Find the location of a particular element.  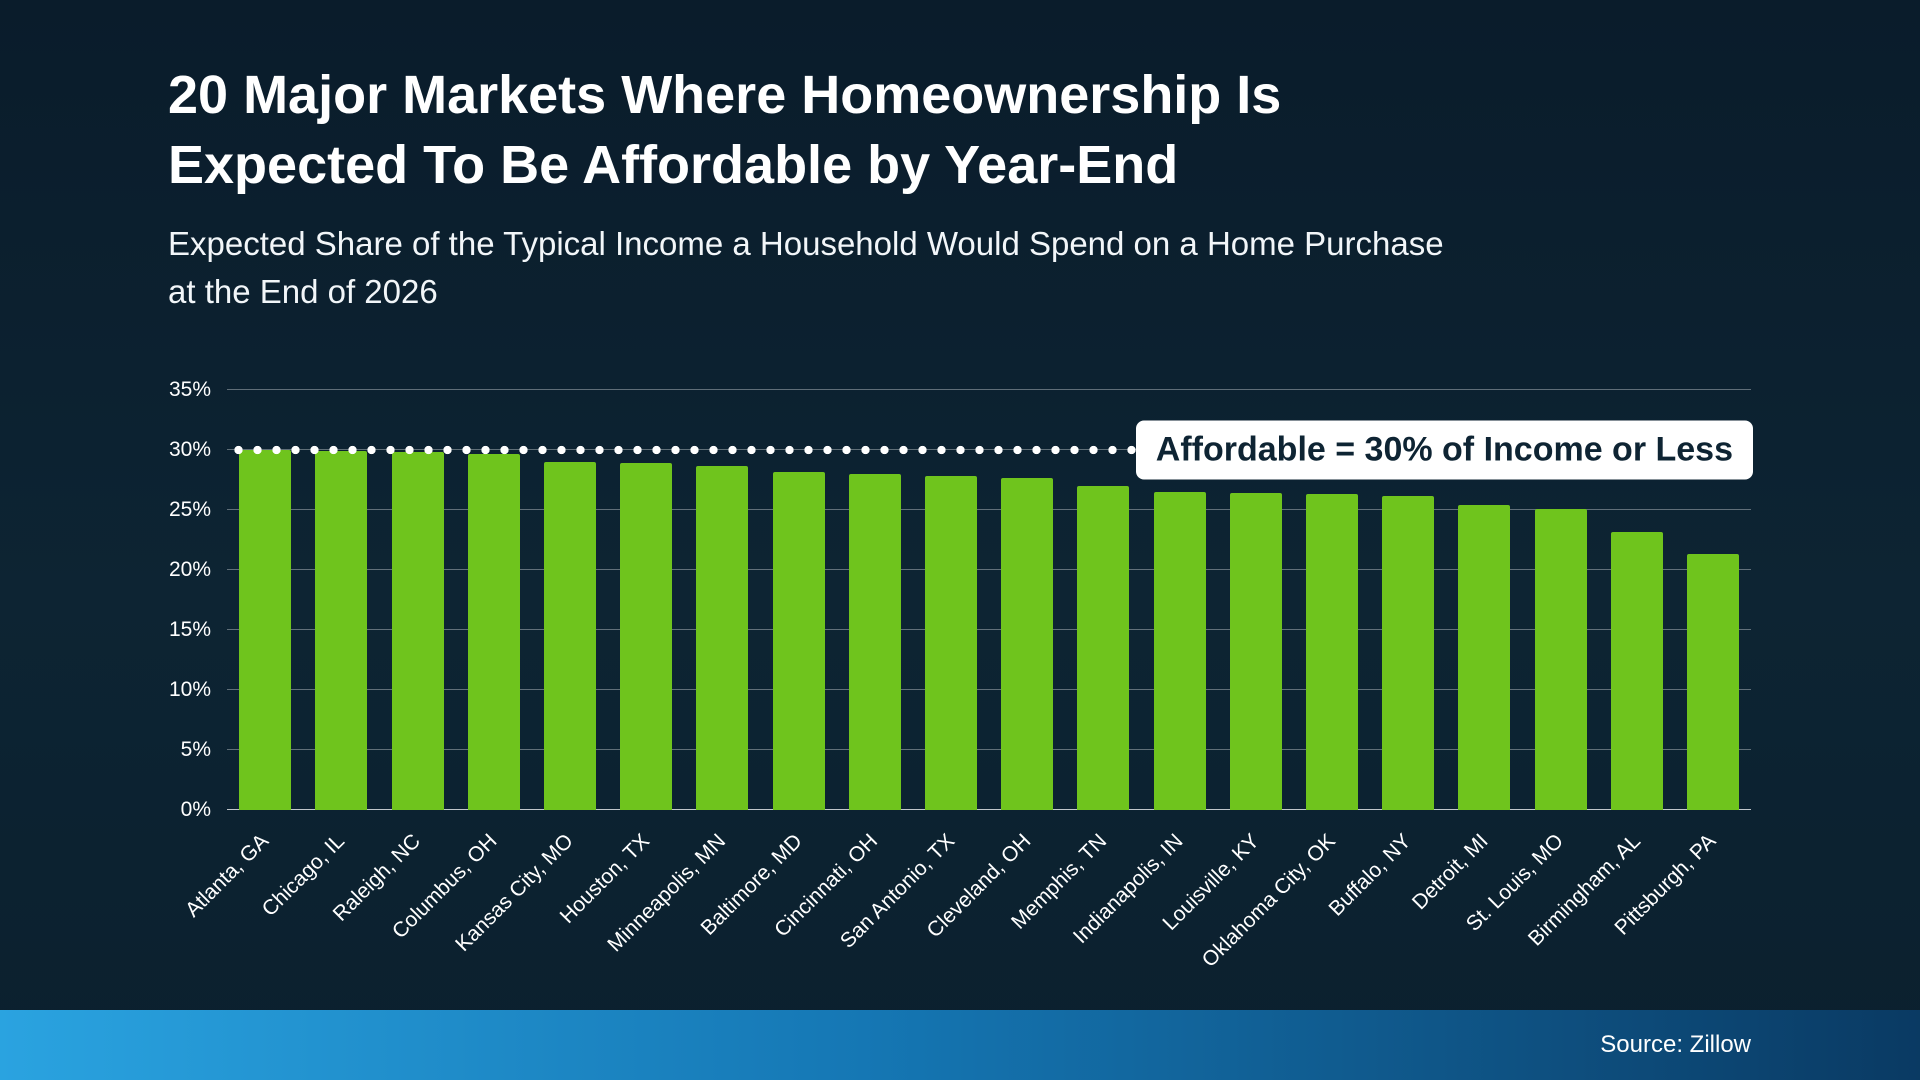

bar-column-chicago-il is located at coordinates (341, 600).